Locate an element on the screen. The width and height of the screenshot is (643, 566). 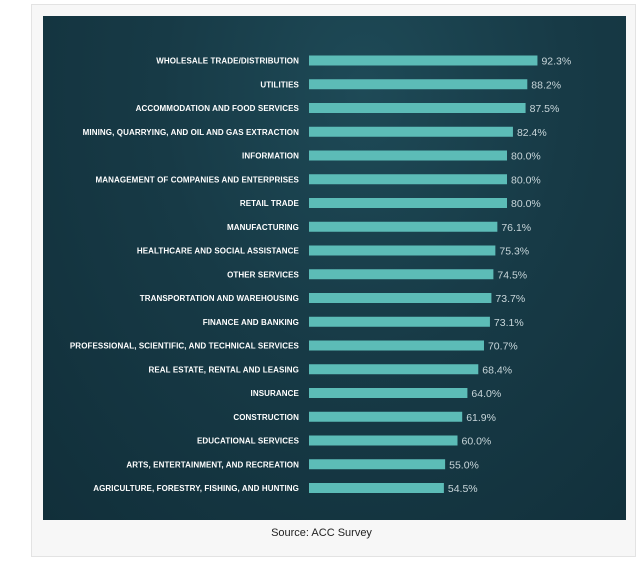
value-label: 61.9% is located at coordinates (481, 418).